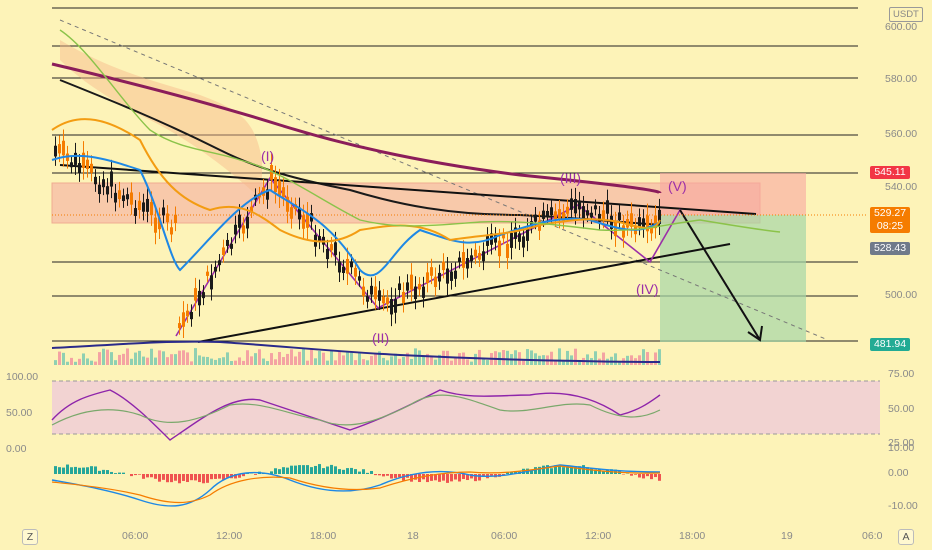 The height and width of the screenshot is (550, 932). I want to click on time-tick-4: 18, so click(413, 536).